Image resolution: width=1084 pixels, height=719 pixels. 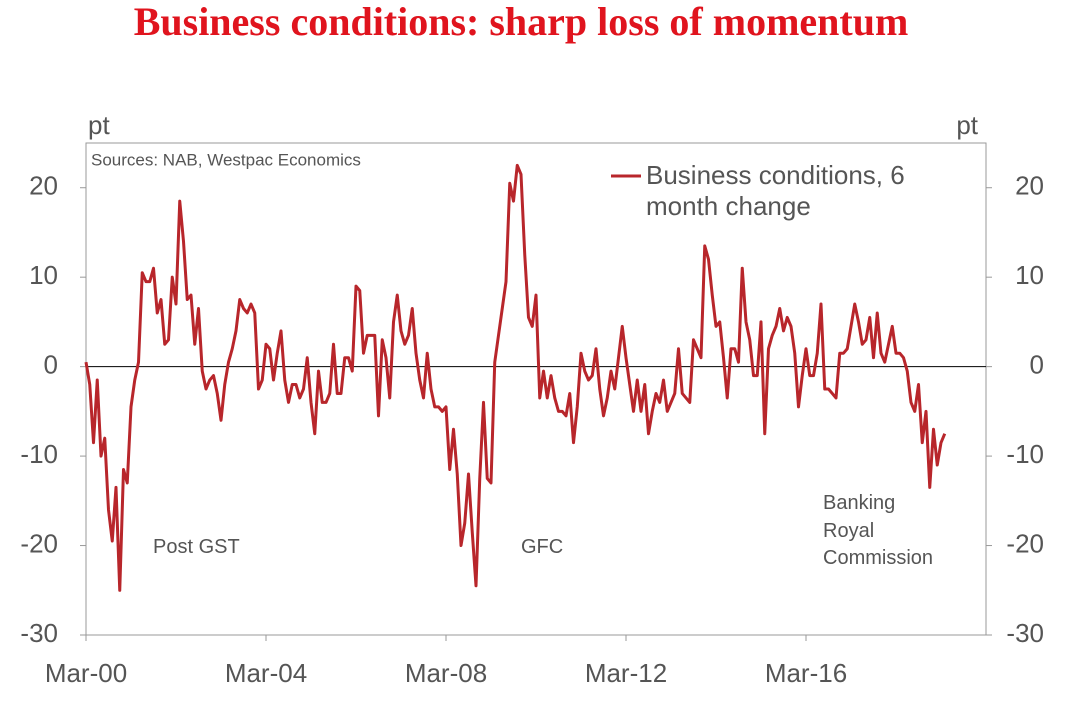 I want to click on x-tick-label: Mar-00, so click(x=86, y=673).